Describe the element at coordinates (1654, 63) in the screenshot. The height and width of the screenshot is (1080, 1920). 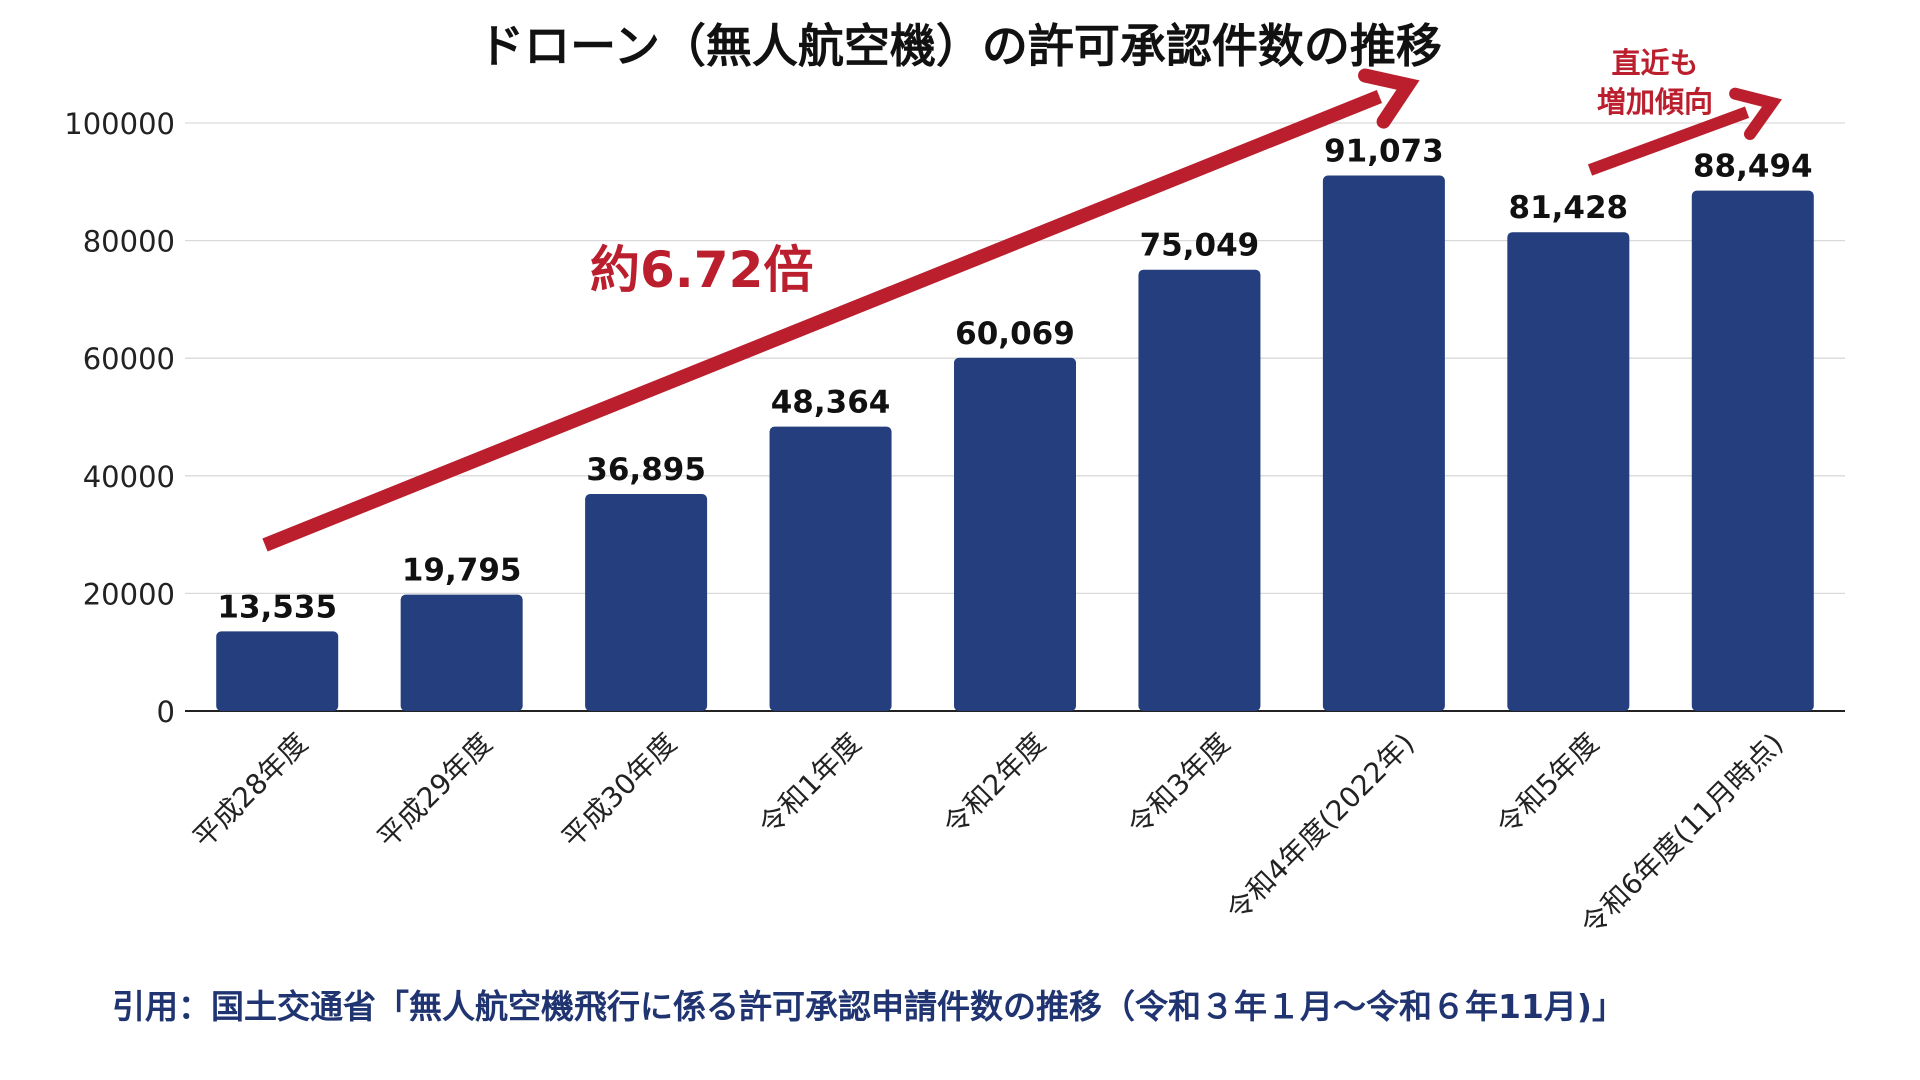
I see `recent-trend-label: 直近も` at that location.